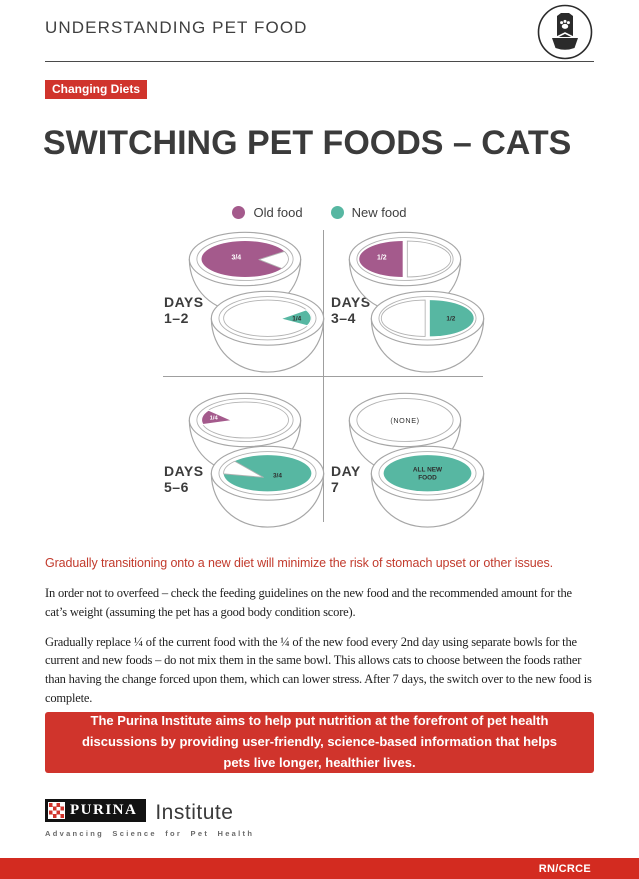 This screenshot has height=879, width=639. Describe the element at coordinates (267, 332) in the screenshot. I see `new-food-bowl: 1/4` at that location.